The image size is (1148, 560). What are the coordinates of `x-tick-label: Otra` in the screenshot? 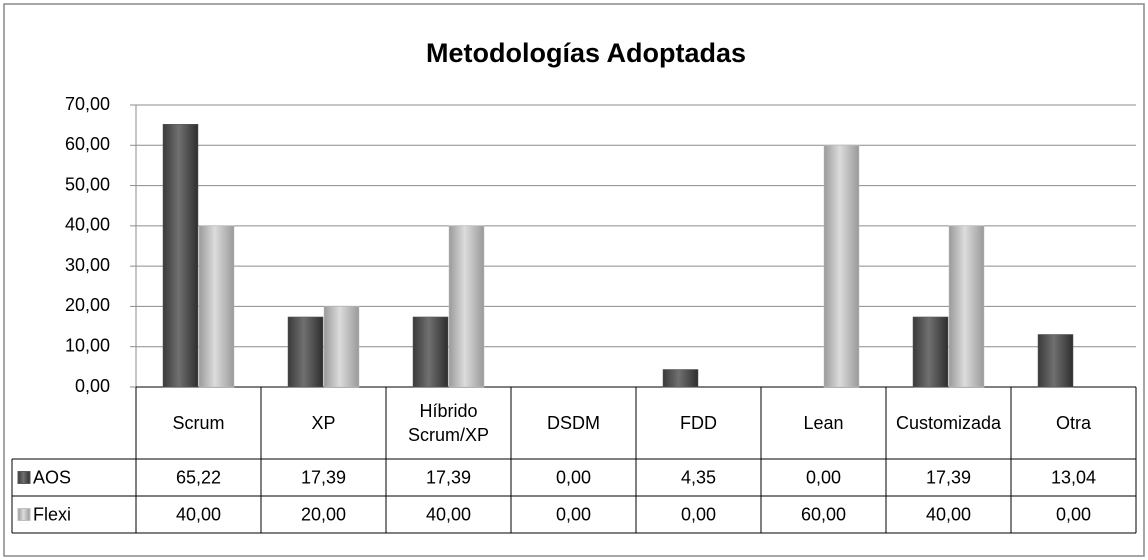 It's located at (1073, 423).